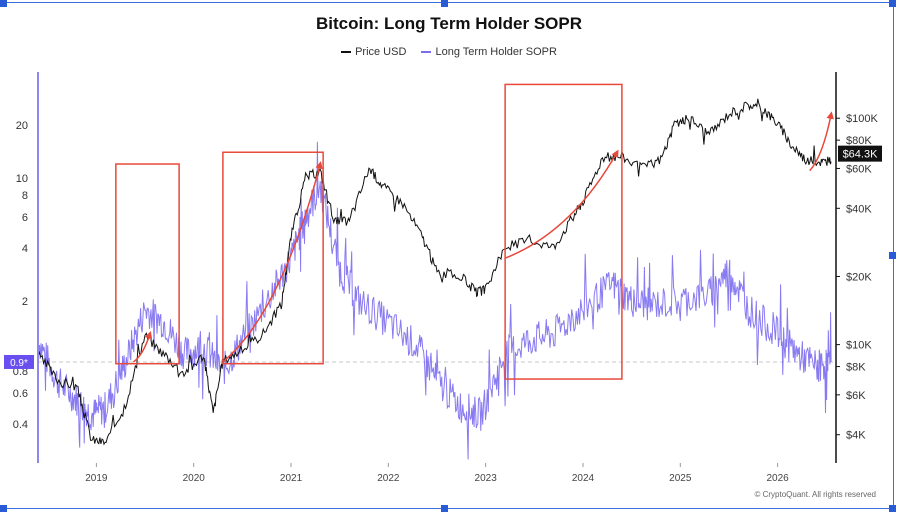 This screenshot has width=898, height=513. I want to click on legend-item-price: Price USD, so click(373, 52).